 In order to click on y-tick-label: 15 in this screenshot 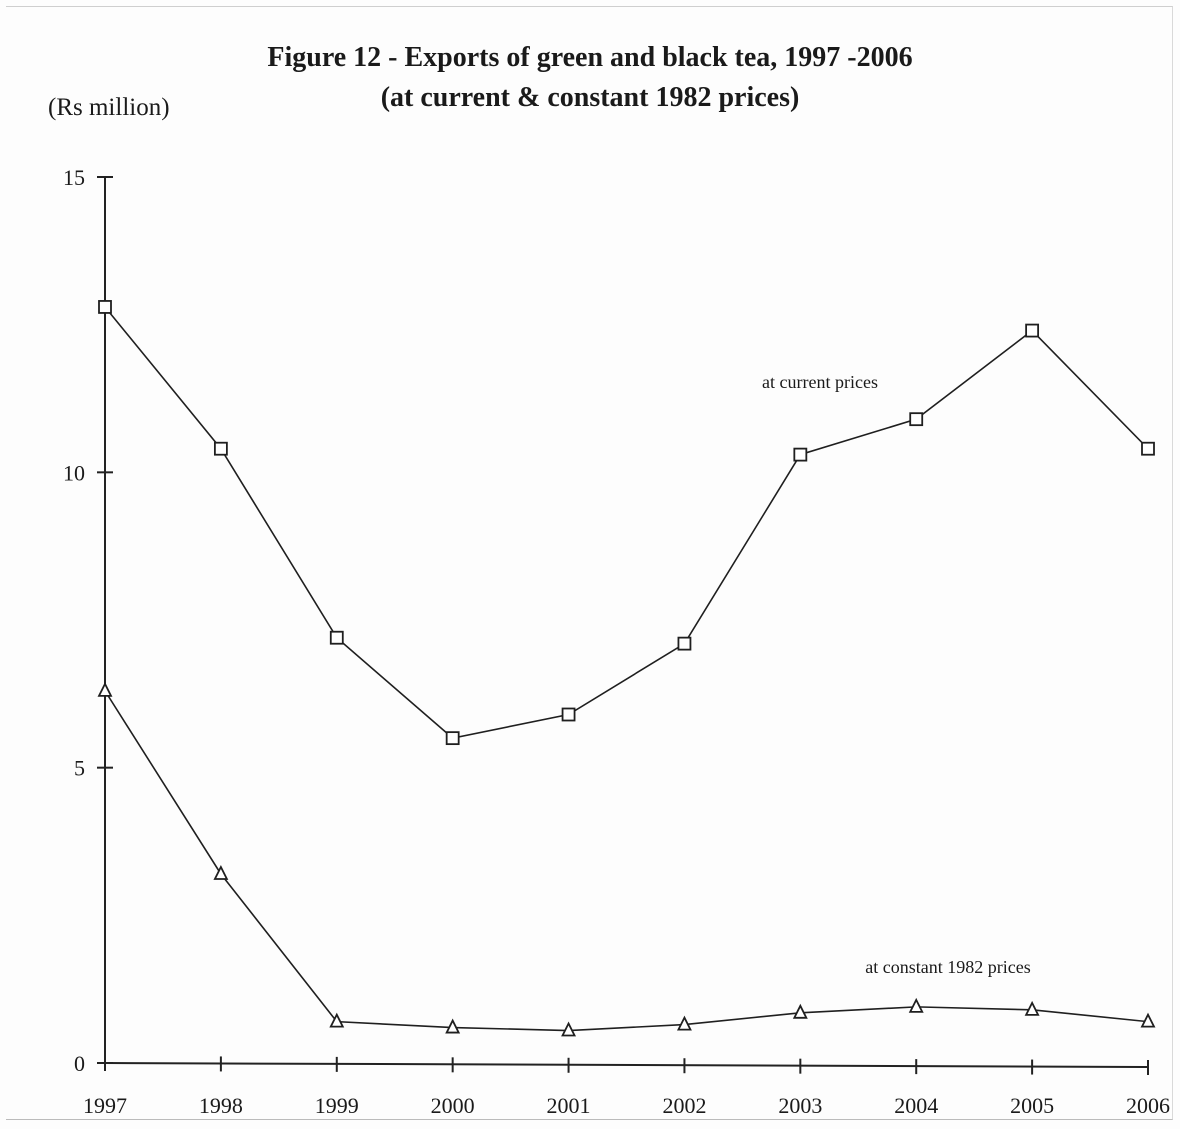, I will do `click(74, 177)`.